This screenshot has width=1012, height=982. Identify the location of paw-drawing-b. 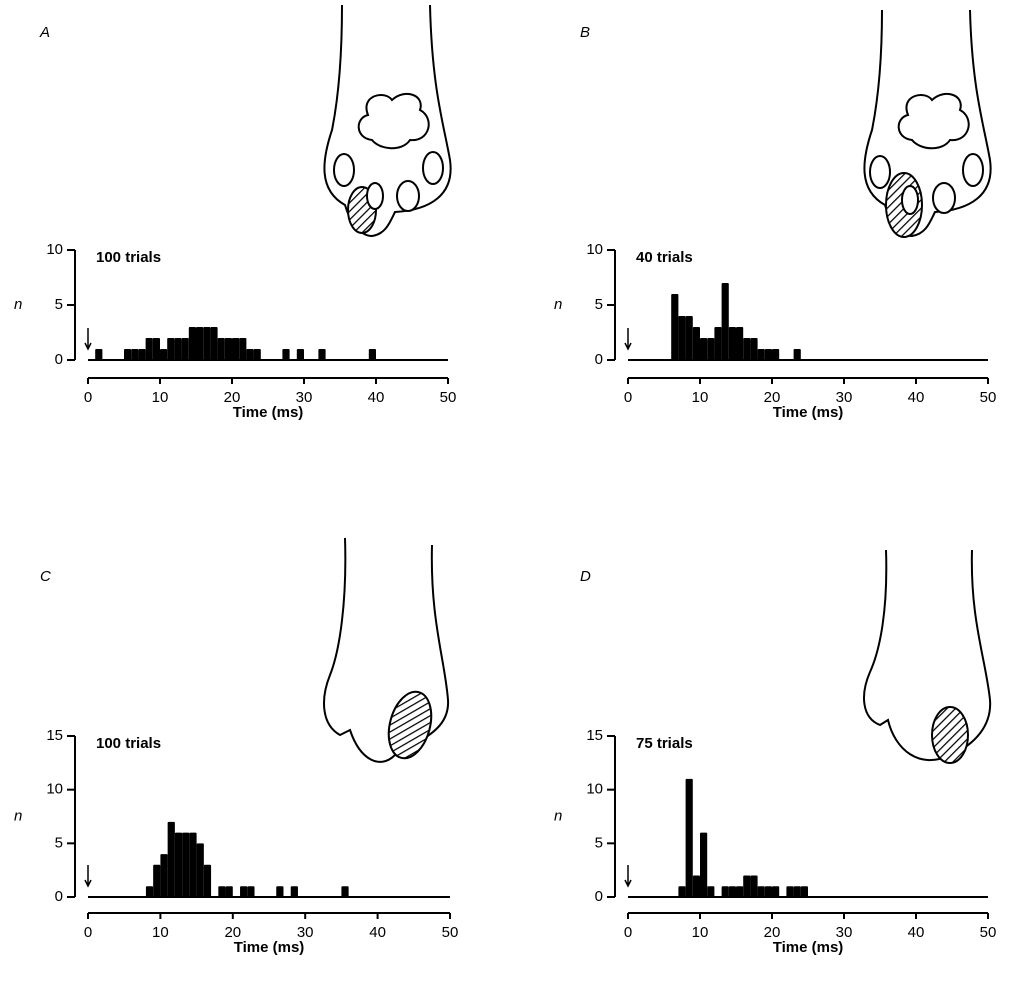
(927, 123).